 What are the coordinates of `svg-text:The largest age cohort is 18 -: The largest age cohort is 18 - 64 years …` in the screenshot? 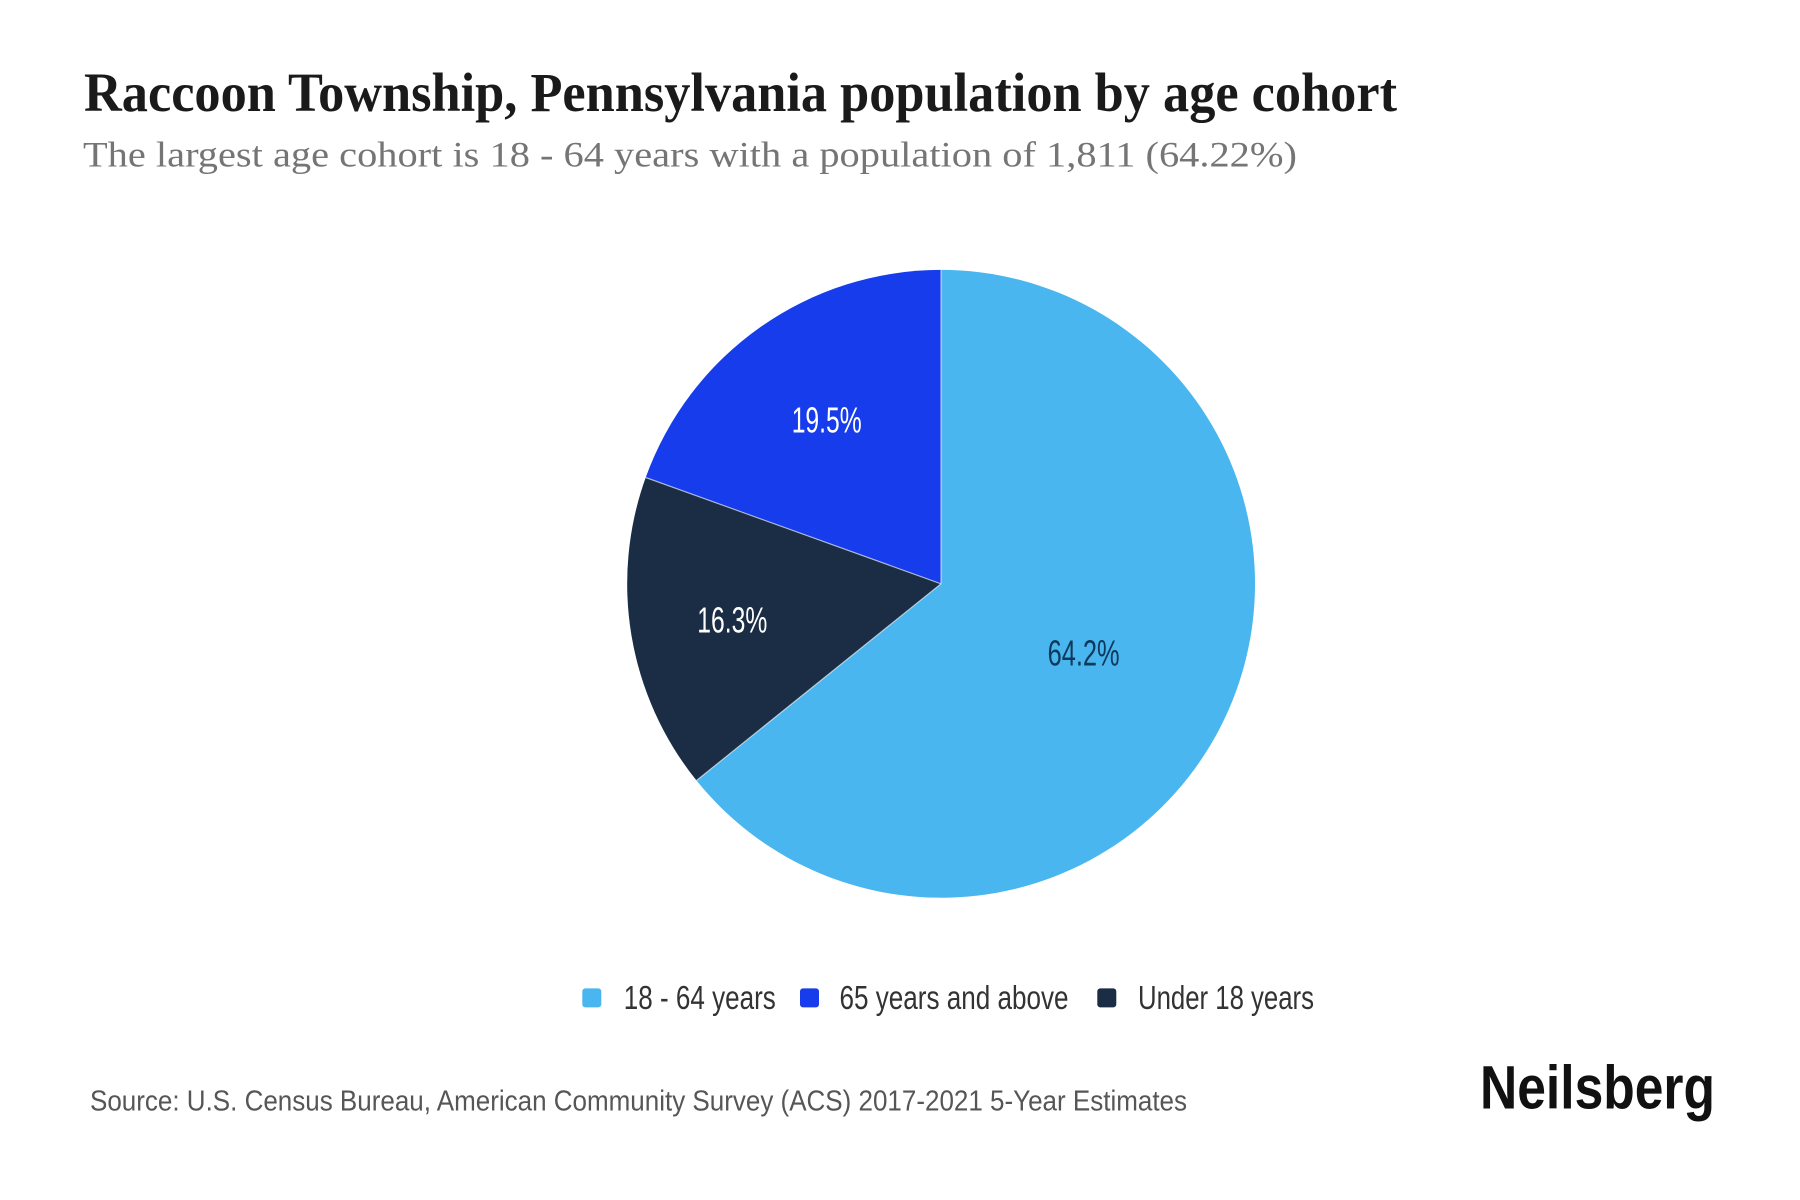 It's located at (690, 155).